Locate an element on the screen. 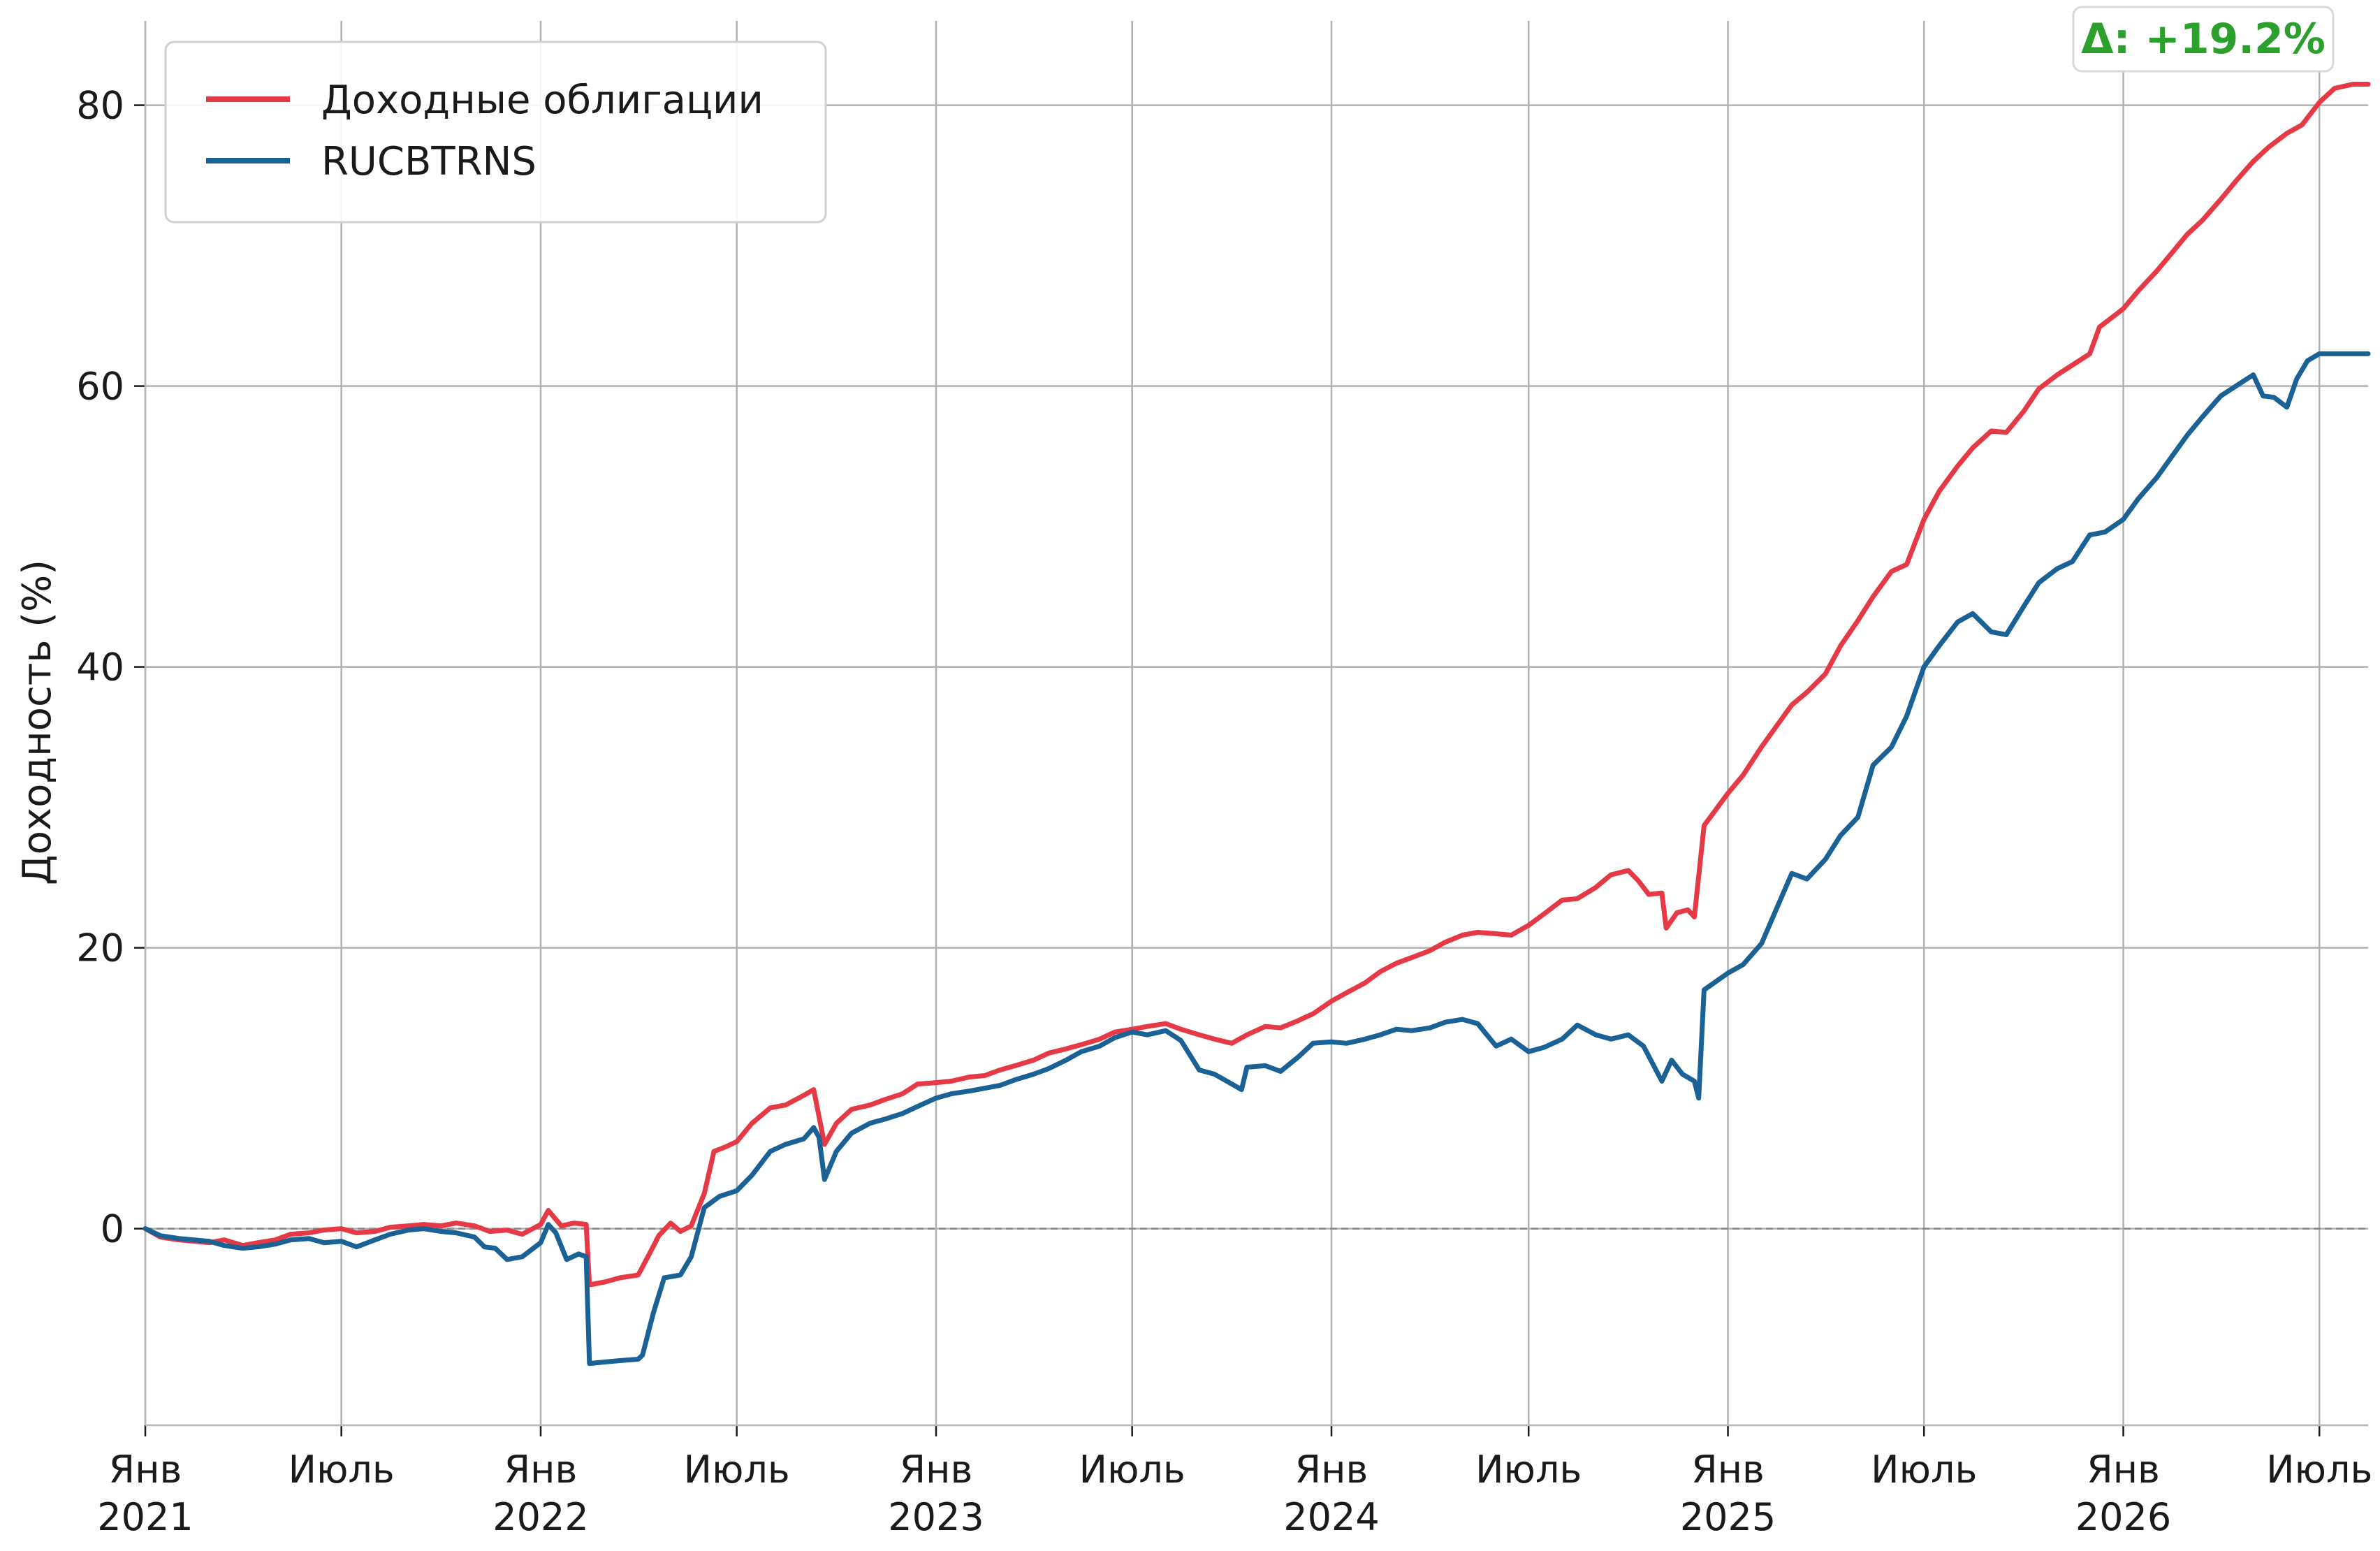  delta-badge-box is located at coordinates (2203, 39).